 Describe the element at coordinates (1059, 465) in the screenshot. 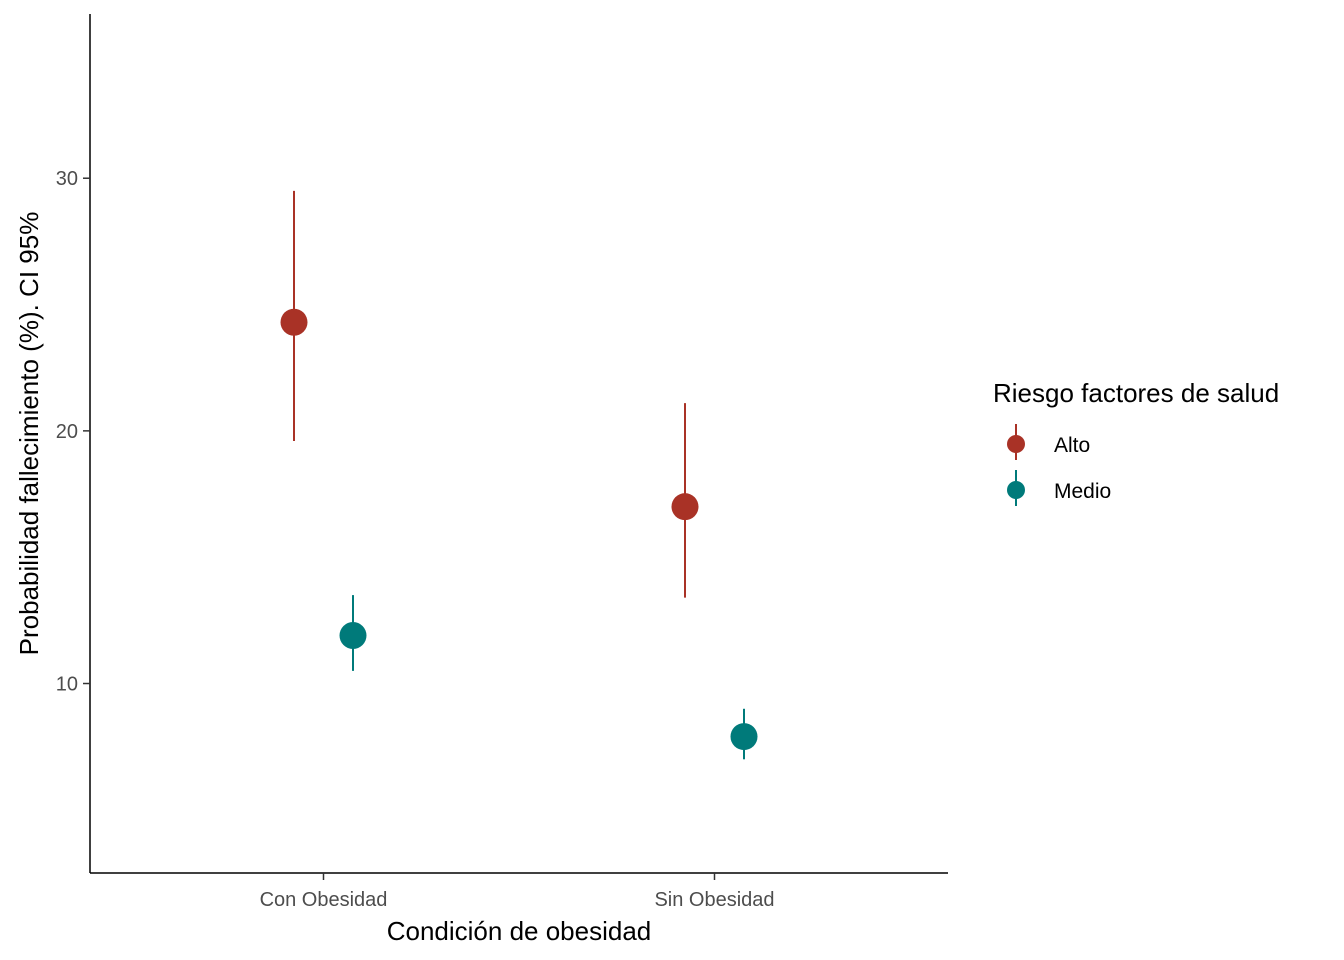

I see `legend-items: Alto Medio` at that location.